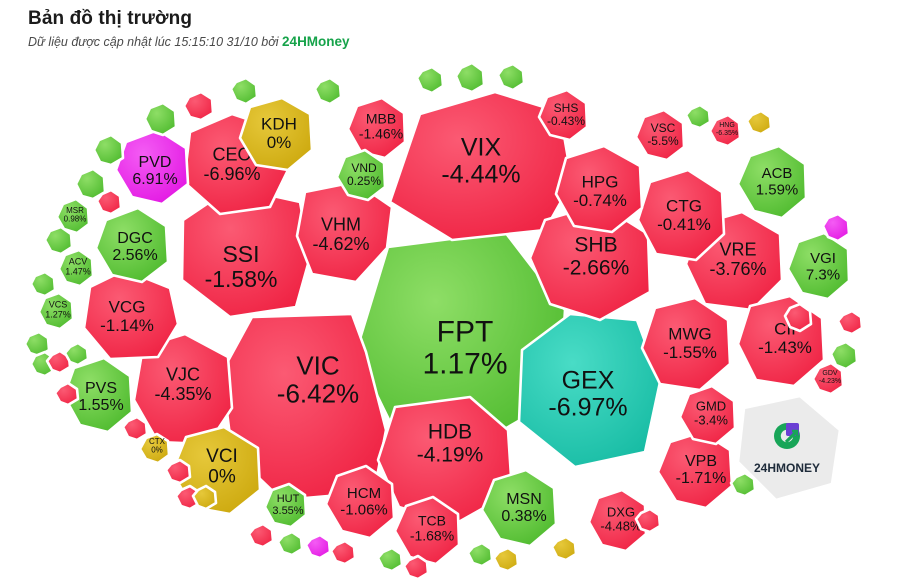 Image resolution: width=904 pixels, height=586 pixels. What do you see at coordinates (781, 341) in the screenshot?
I see `treemap-cell-cii: CII-1.43%` at bounding box center [781, 341].